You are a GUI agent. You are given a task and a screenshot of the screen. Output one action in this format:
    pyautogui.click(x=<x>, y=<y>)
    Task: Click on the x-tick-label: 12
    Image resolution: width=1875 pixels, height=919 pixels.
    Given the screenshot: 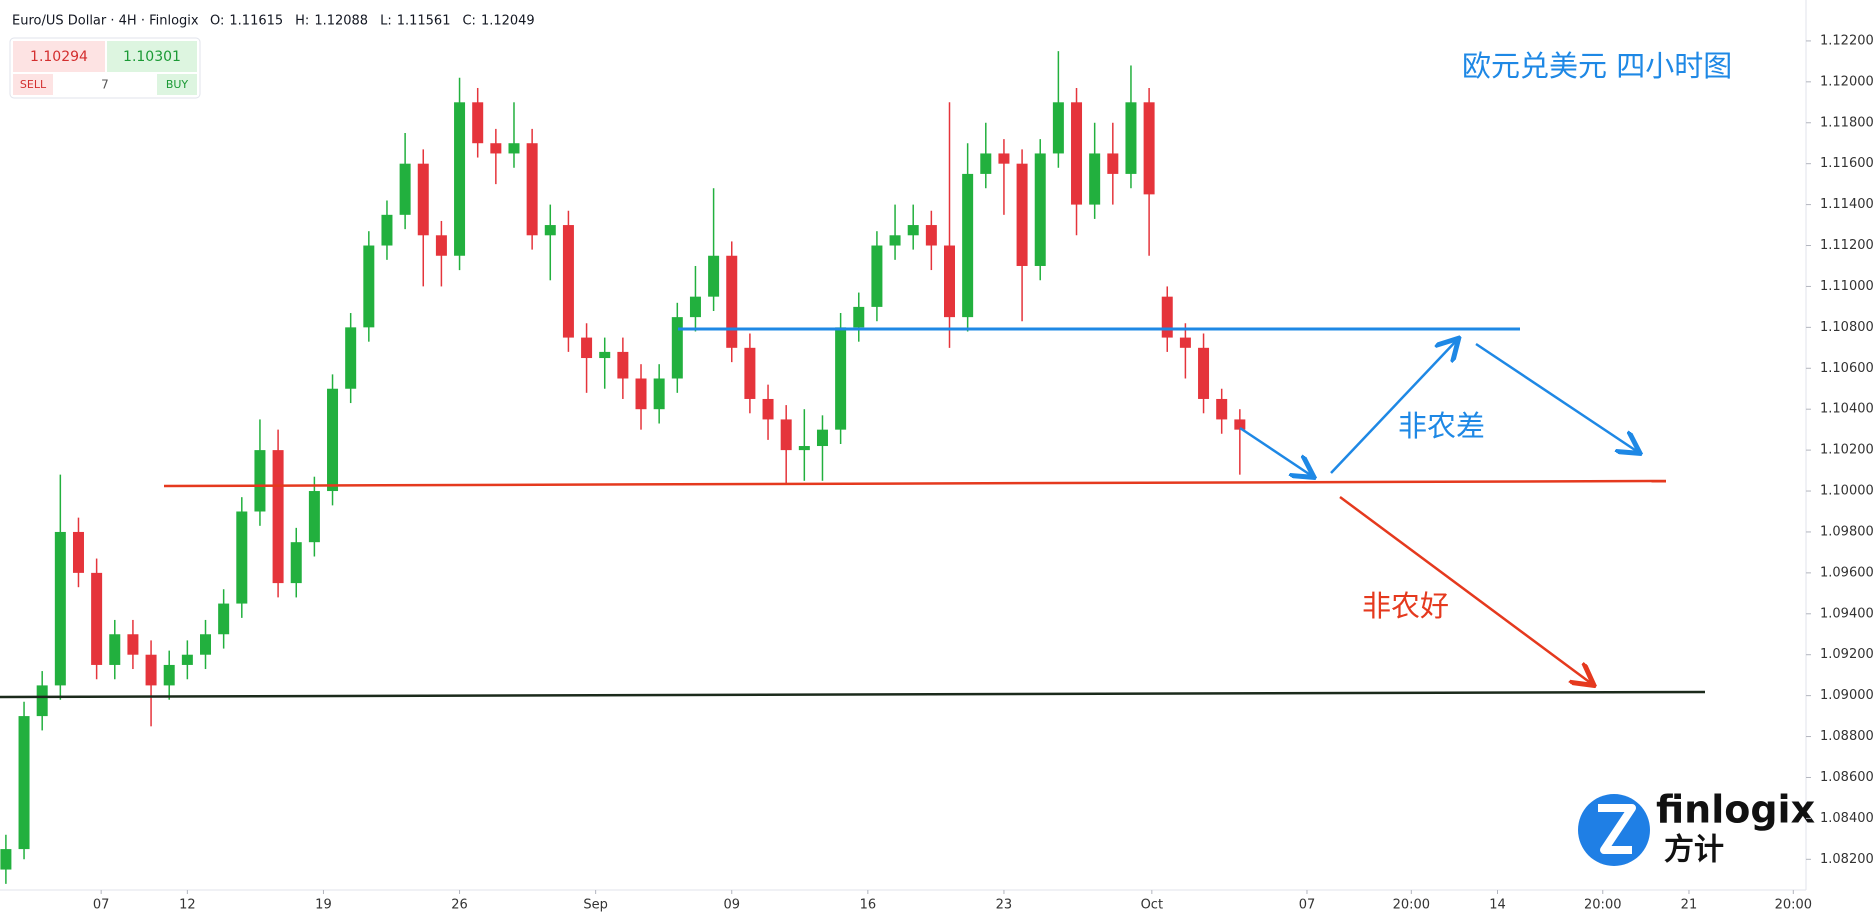 What is the action you would take?
    pyautogui.click(x=187, y=905)
    